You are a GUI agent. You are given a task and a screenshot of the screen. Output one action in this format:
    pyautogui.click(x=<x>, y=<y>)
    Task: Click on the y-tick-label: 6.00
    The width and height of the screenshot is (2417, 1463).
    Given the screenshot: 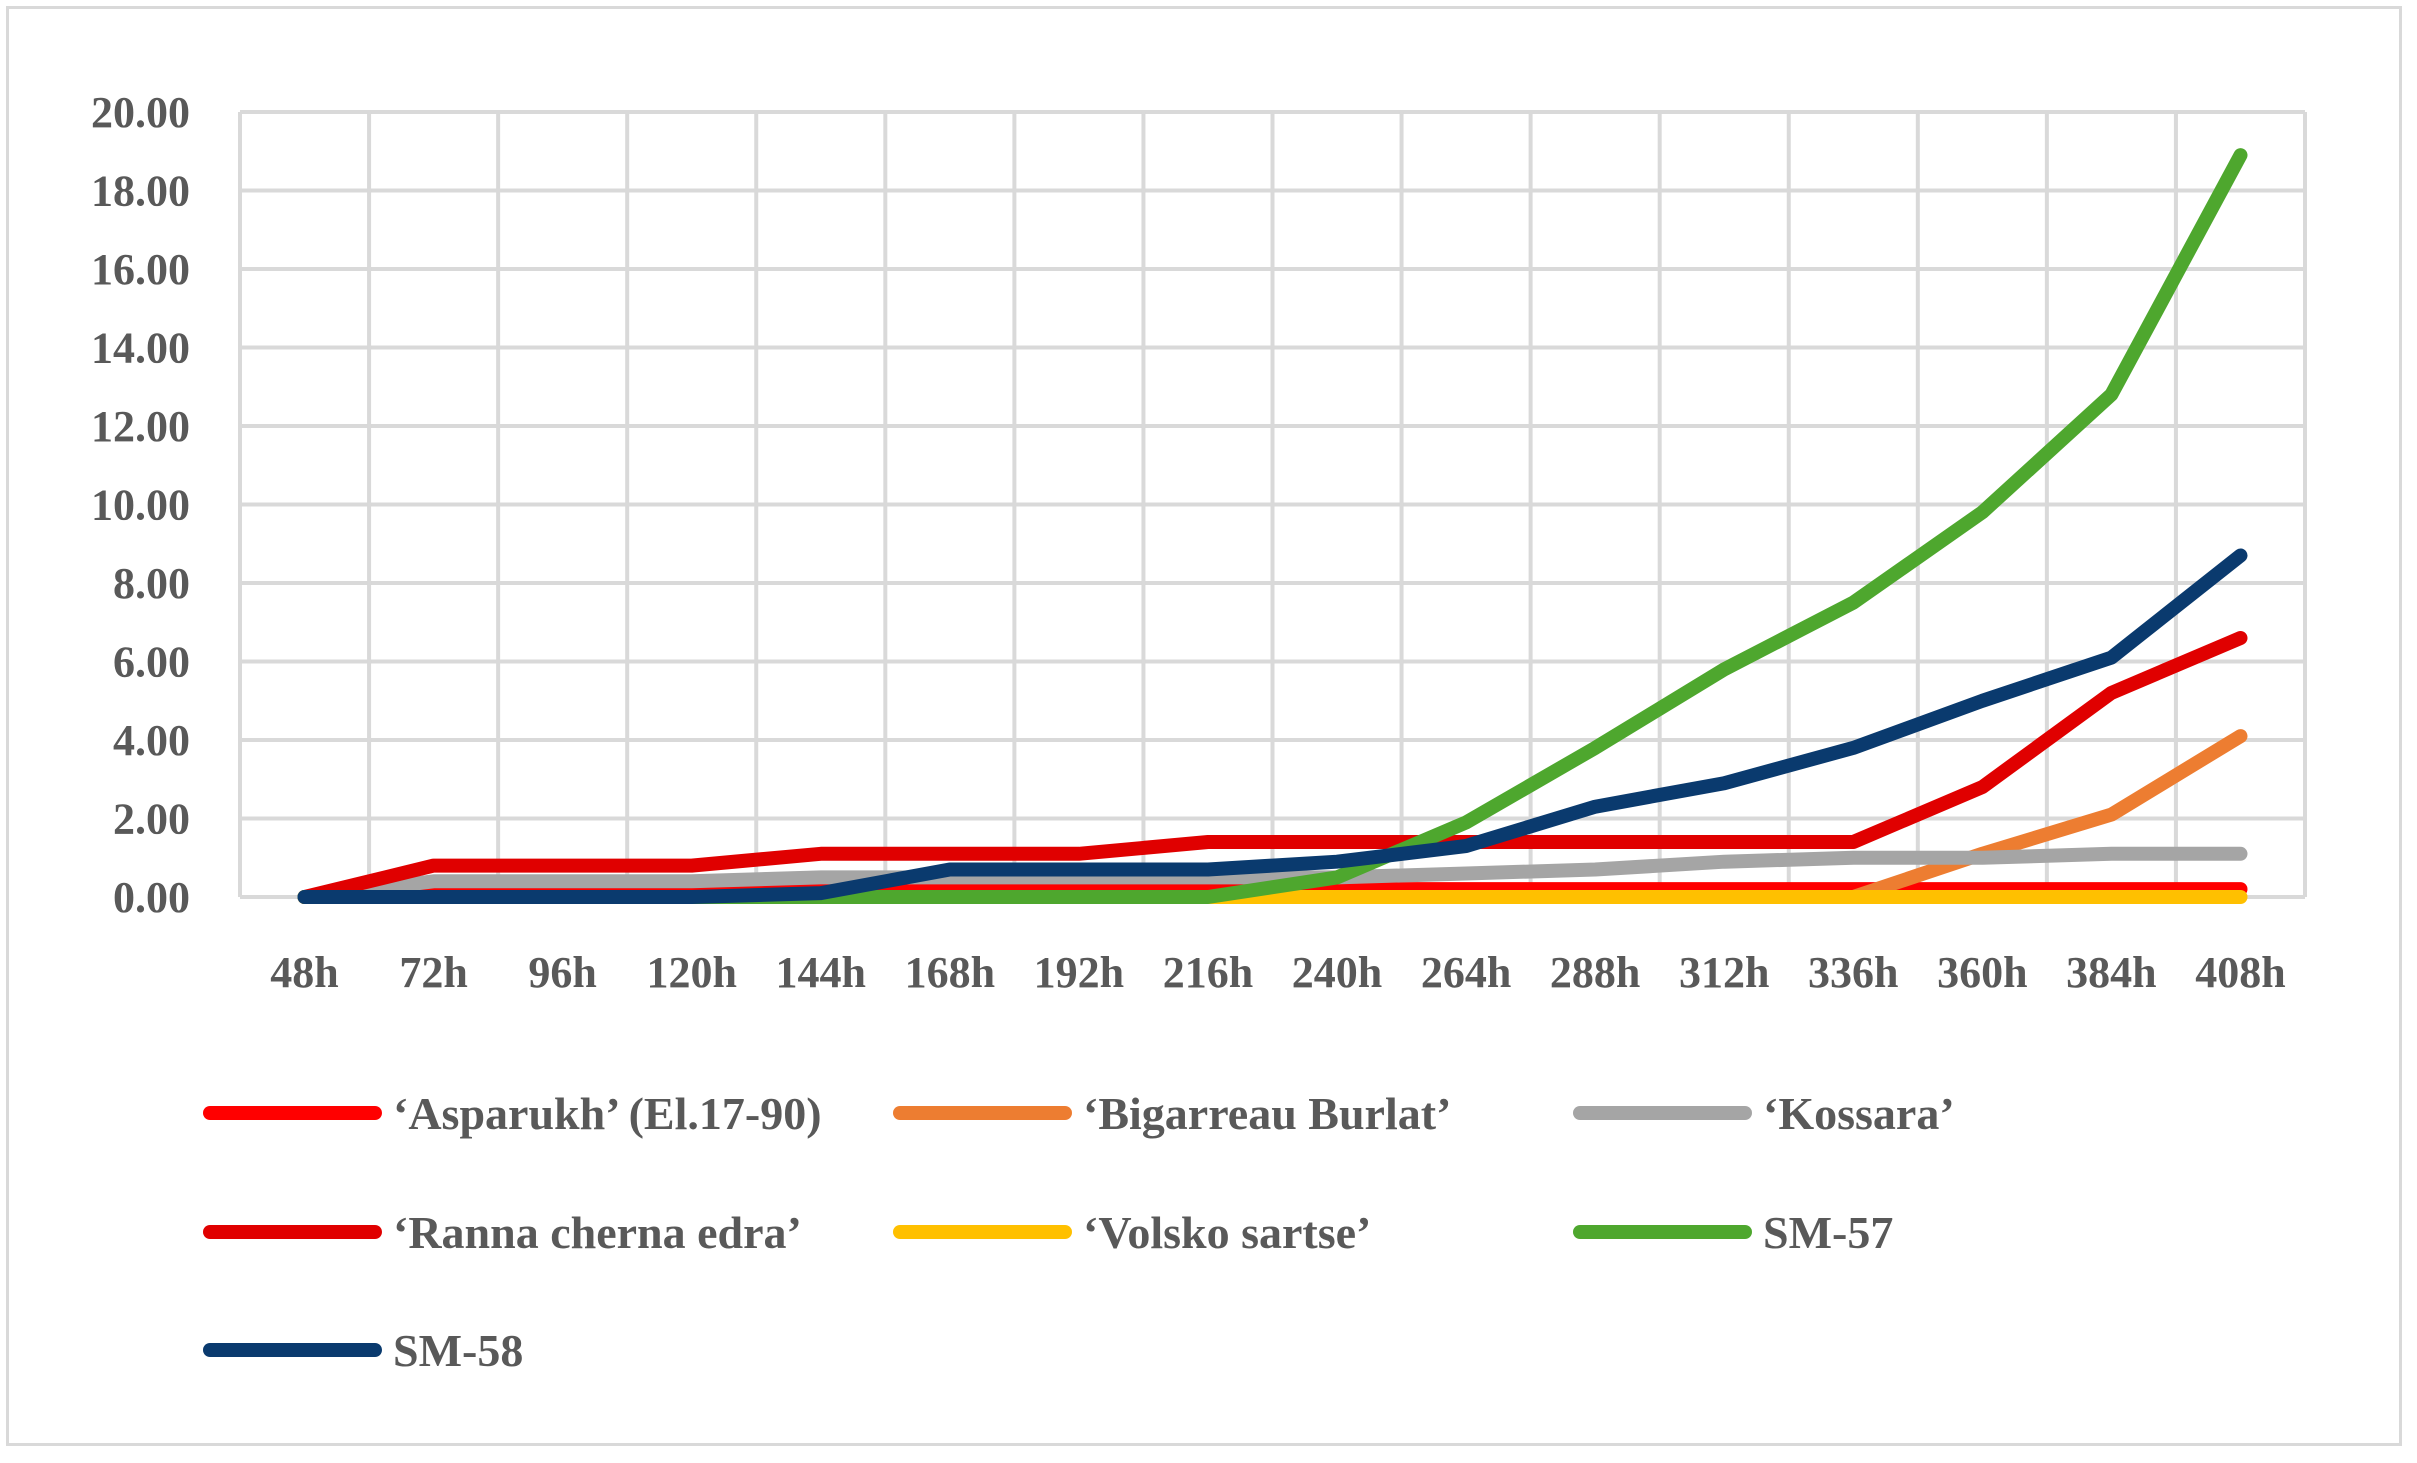 What is the action you would take?
    pyautogui.click(x=151, y=662)
    